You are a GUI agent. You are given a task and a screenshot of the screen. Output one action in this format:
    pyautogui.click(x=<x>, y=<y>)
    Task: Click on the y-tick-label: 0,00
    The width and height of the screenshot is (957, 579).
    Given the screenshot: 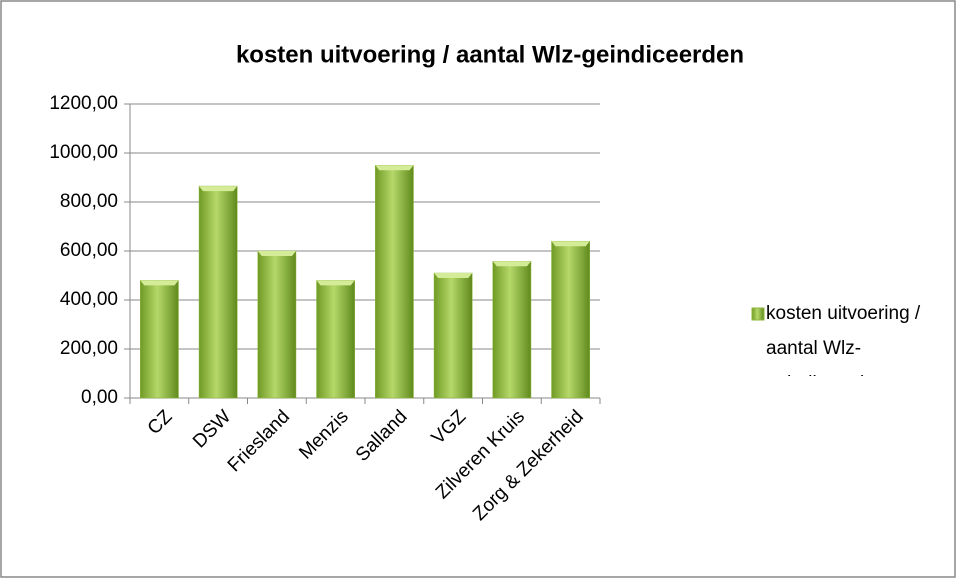 What is the action you would take?
    pyautogui.click(x=99, y=397)
    